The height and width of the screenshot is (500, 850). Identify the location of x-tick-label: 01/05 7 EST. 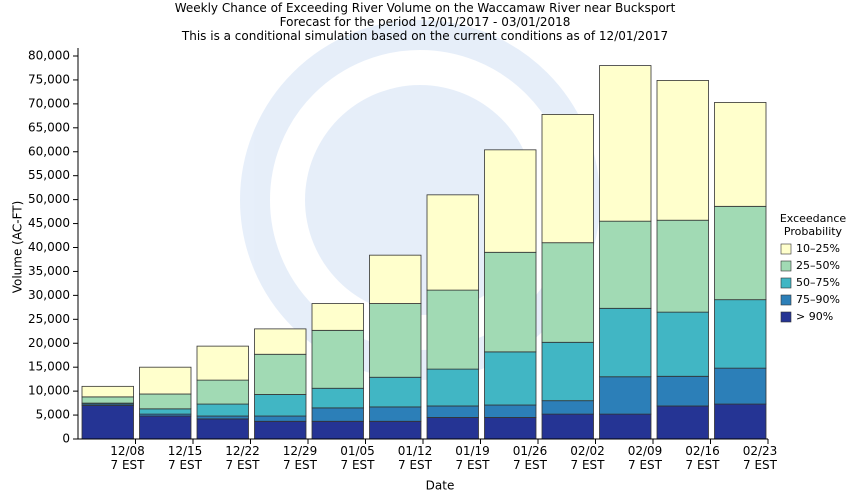
(357, 458).